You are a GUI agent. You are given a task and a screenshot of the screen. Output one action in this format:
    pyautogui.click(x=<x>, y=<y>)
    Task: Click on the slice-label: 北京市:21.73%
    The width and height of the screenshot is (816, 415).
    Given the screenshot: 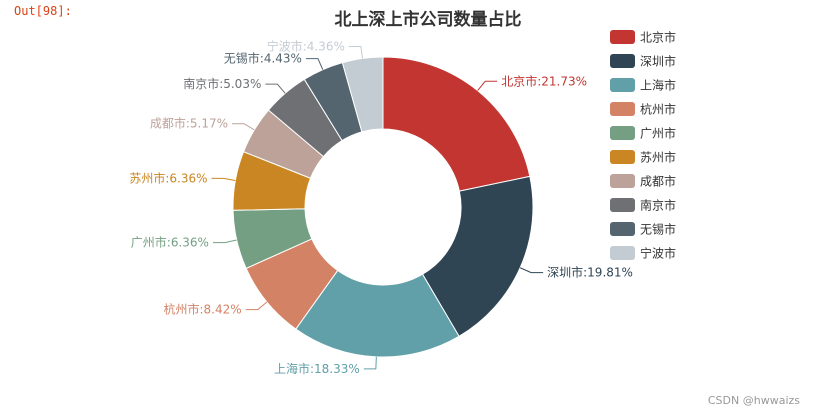 What is the action you would take?
    pyautogui.click(x=544, y=80)
    